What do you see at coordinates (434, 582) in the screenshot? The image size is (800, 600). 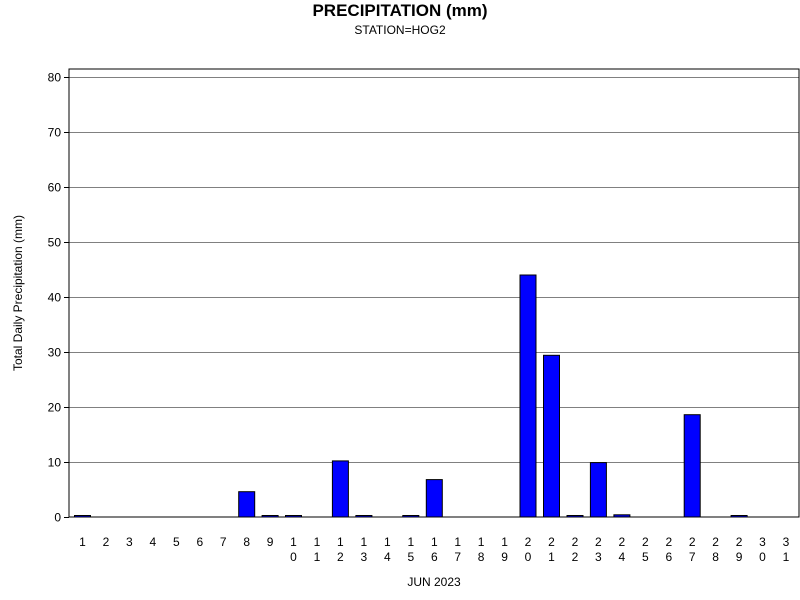 I see `x-axis-label: JUN 2023` at bounding box center [434, 582].